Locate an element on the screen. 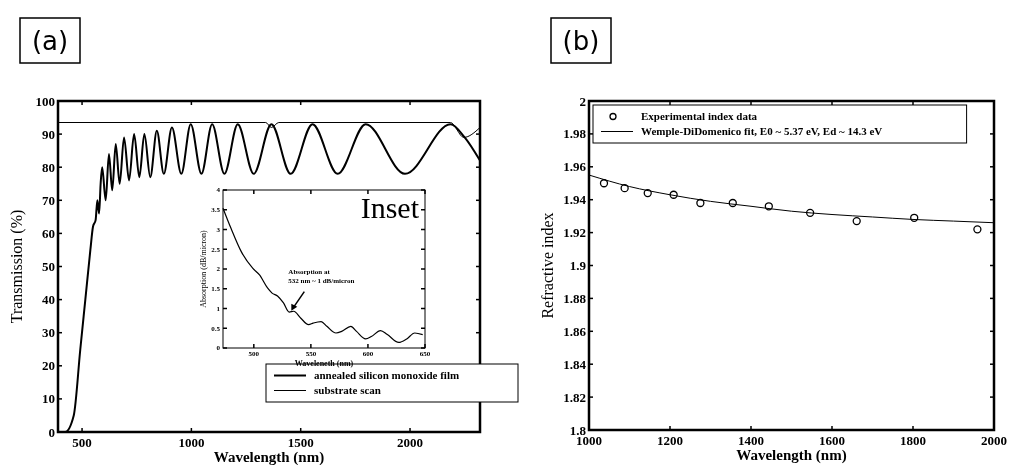 The image size is (1018, 465). chart-title: Inset is located at coordinates (390, 207).